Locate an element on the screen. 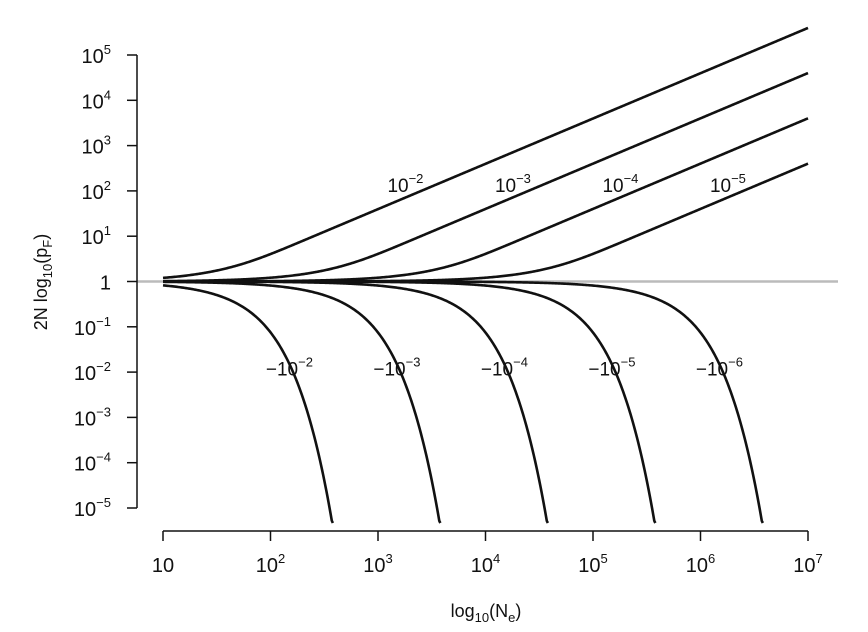 This screenshot has width=868, height=632. curve-label-5: −10−3 is located at coordinates (396, 367).